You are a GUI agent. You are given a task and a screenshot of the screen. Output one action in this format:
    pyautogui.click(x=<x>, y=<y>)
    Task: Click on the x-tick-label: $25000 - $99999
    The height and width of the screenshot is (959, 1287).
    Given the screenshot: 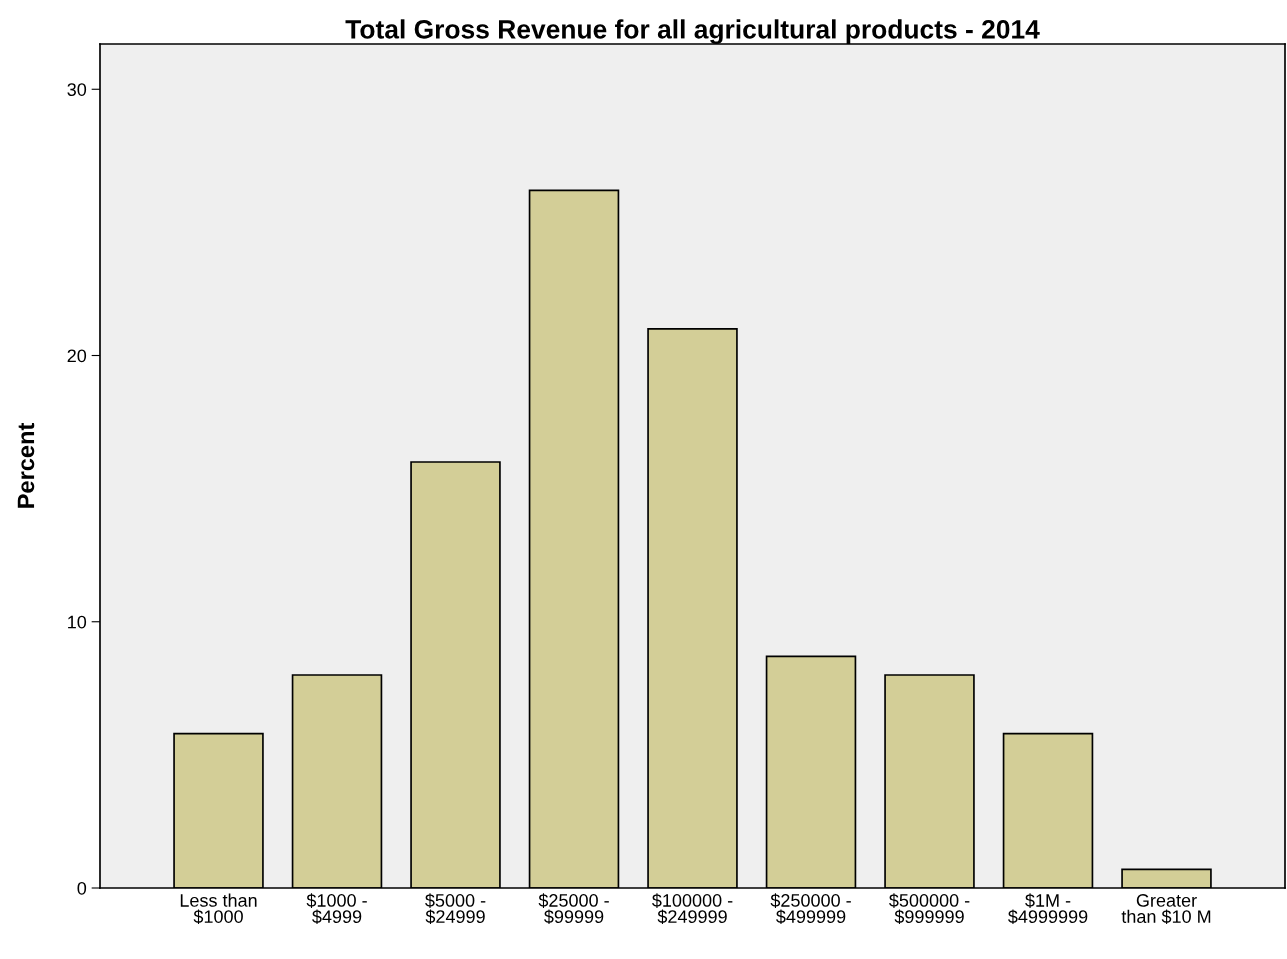 What is the action you would take?
    pyautogui.click(x=573, y=909)
    